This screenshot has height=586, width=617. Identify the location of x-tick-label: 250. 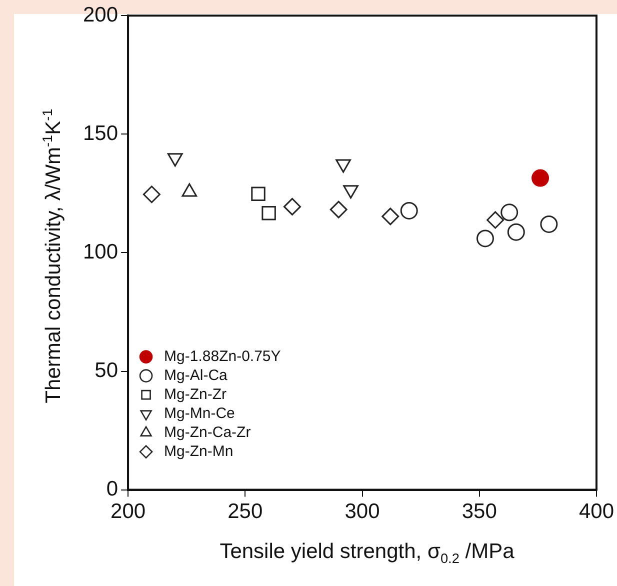
(245, 512).